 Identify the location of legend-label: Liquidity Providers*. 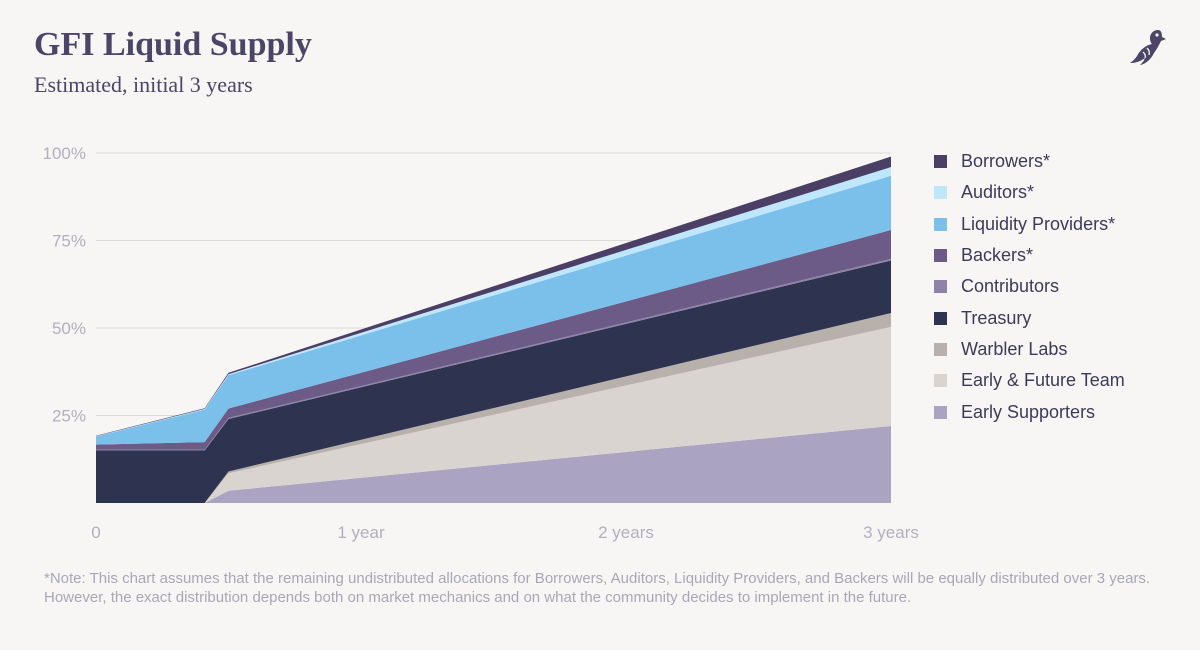
(1038, 223).